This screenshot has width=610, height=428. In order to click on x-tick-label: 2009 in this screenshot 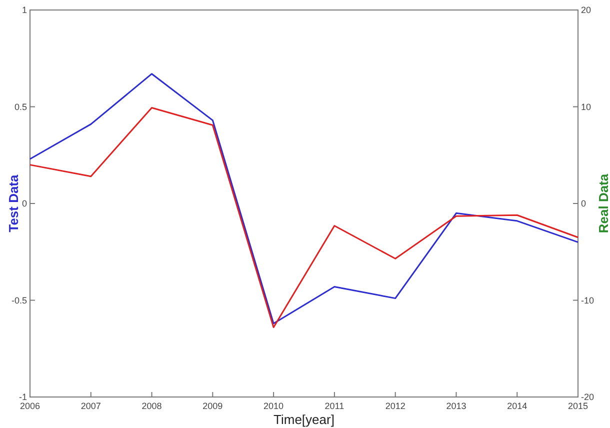, I will do `click(212, 406)`.